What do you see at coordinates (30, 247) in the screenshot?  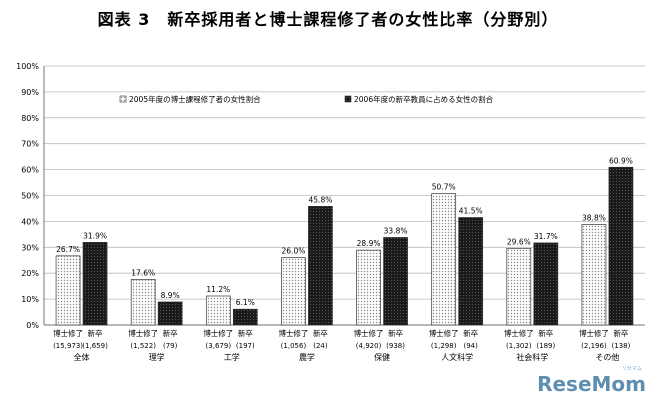 I see `y-tick-label: 30%` at bounding box center [30, 247].